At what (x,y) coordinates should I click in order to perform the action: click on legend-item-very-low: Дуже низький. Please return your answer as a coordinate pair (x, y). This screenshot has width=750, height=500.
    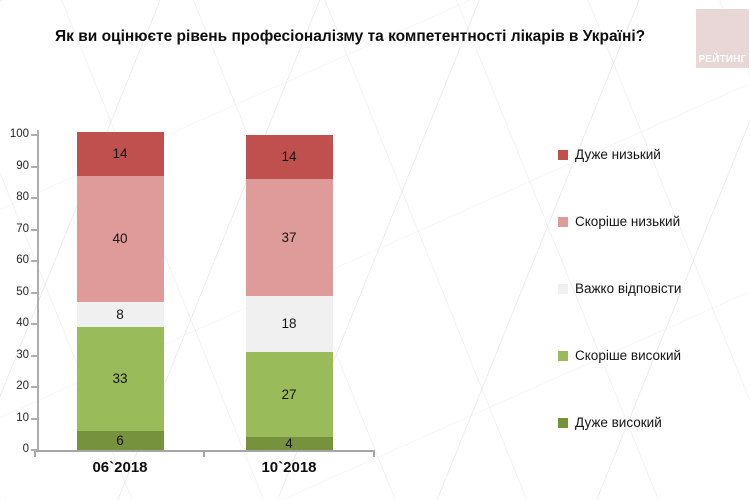
    Looking at the image, I should click on (619, 155).